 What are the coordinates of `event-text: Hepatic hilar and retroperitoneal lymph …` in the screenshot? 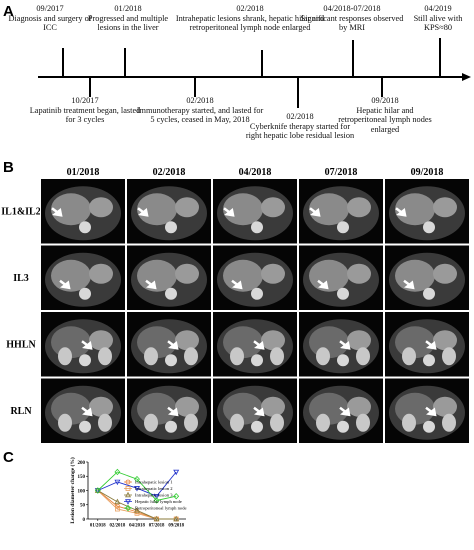 It's located at (385, 119).